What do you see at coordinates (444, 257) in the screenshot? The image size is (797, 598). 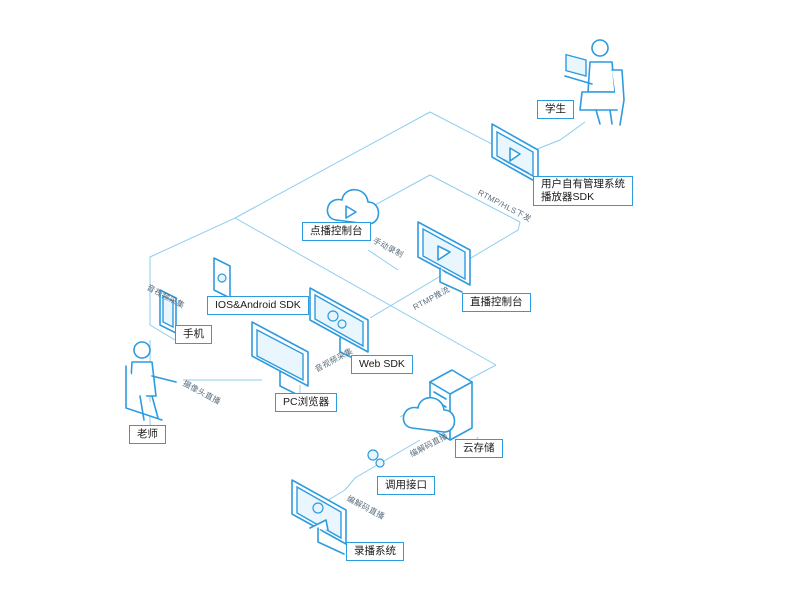 I see `live-monitor-icon` at bounding box center [444, 257].